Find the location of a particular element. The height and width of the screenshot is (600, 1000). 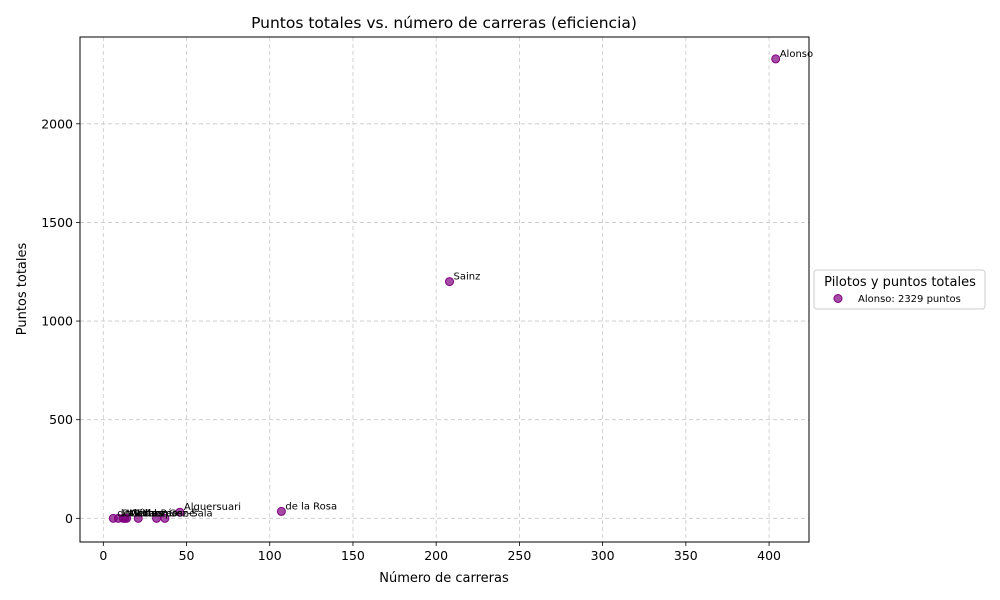

x-tick-label: 150 is located at coordinates (353, 555).